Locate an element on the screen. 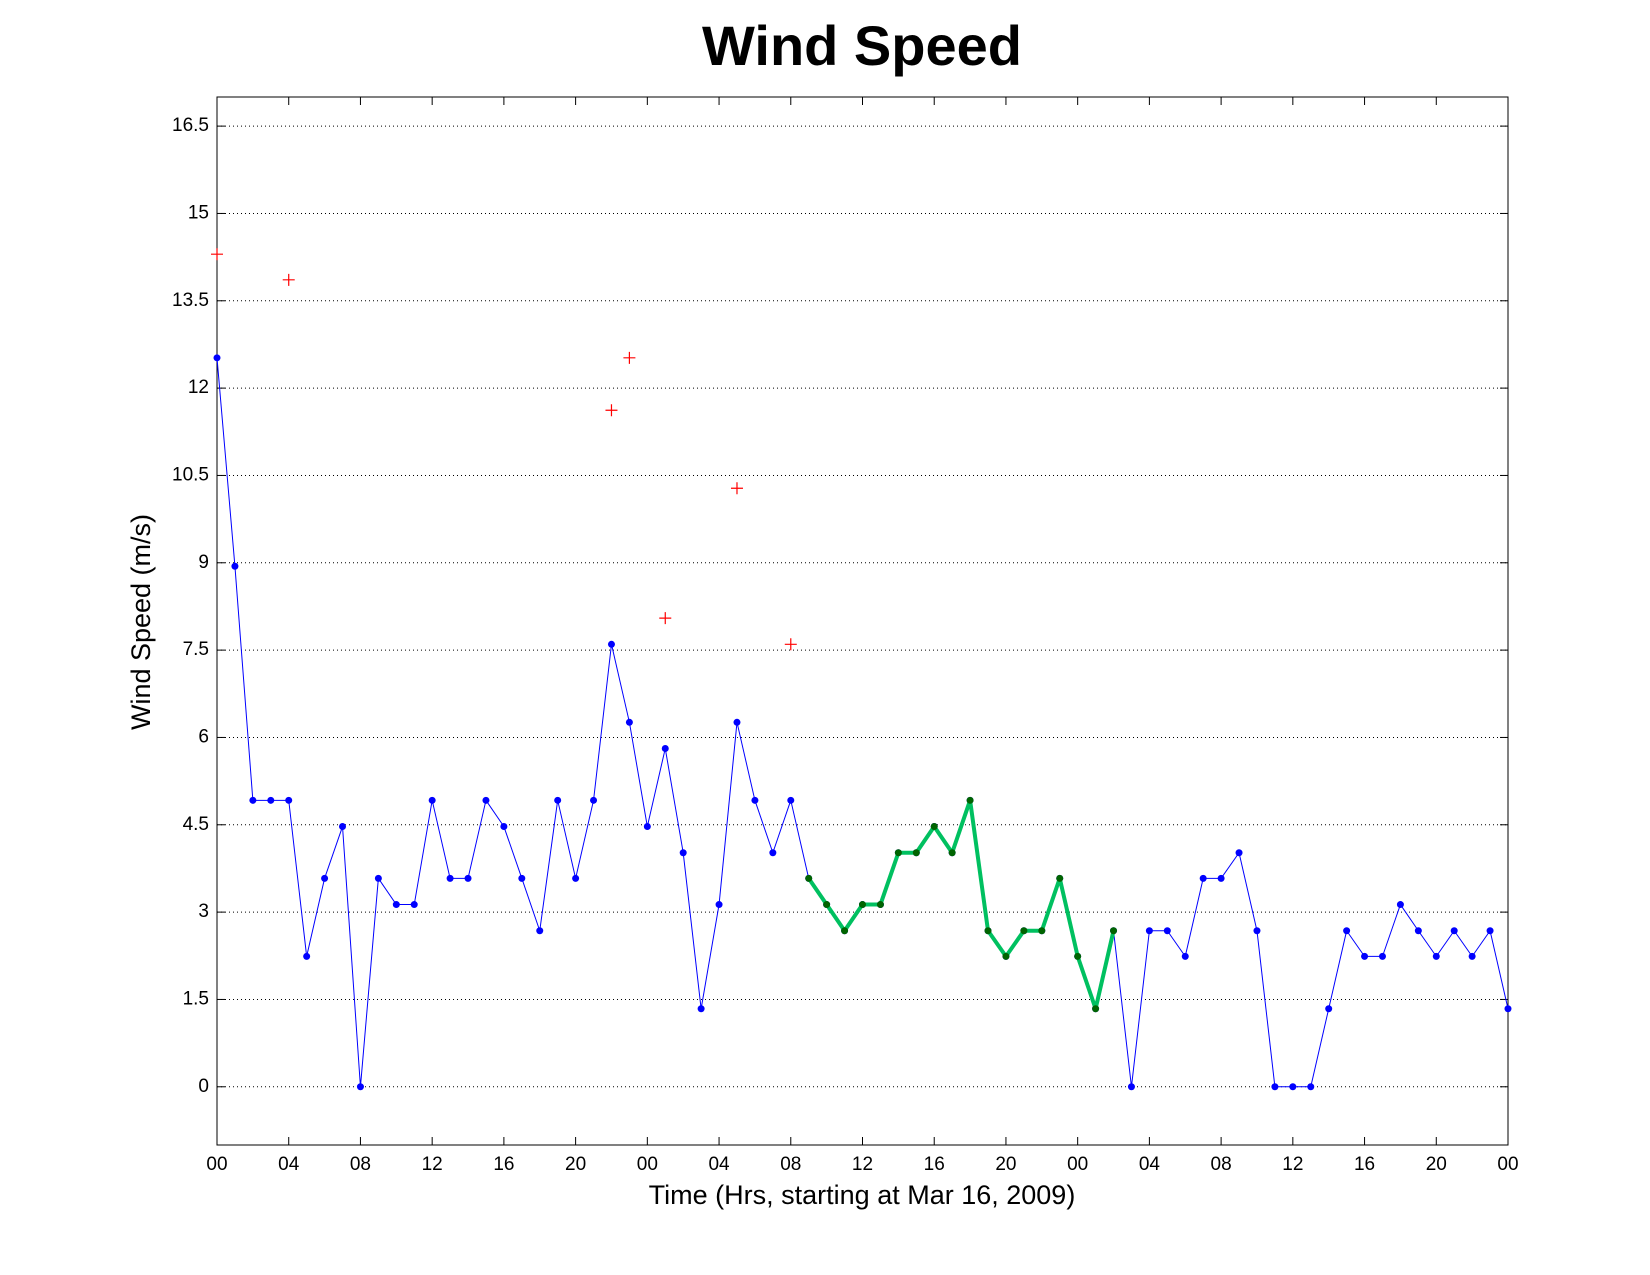 This screenshot has width=1650, height=1275. chart-title: Wind Speed is located at coordinates (862, 45).